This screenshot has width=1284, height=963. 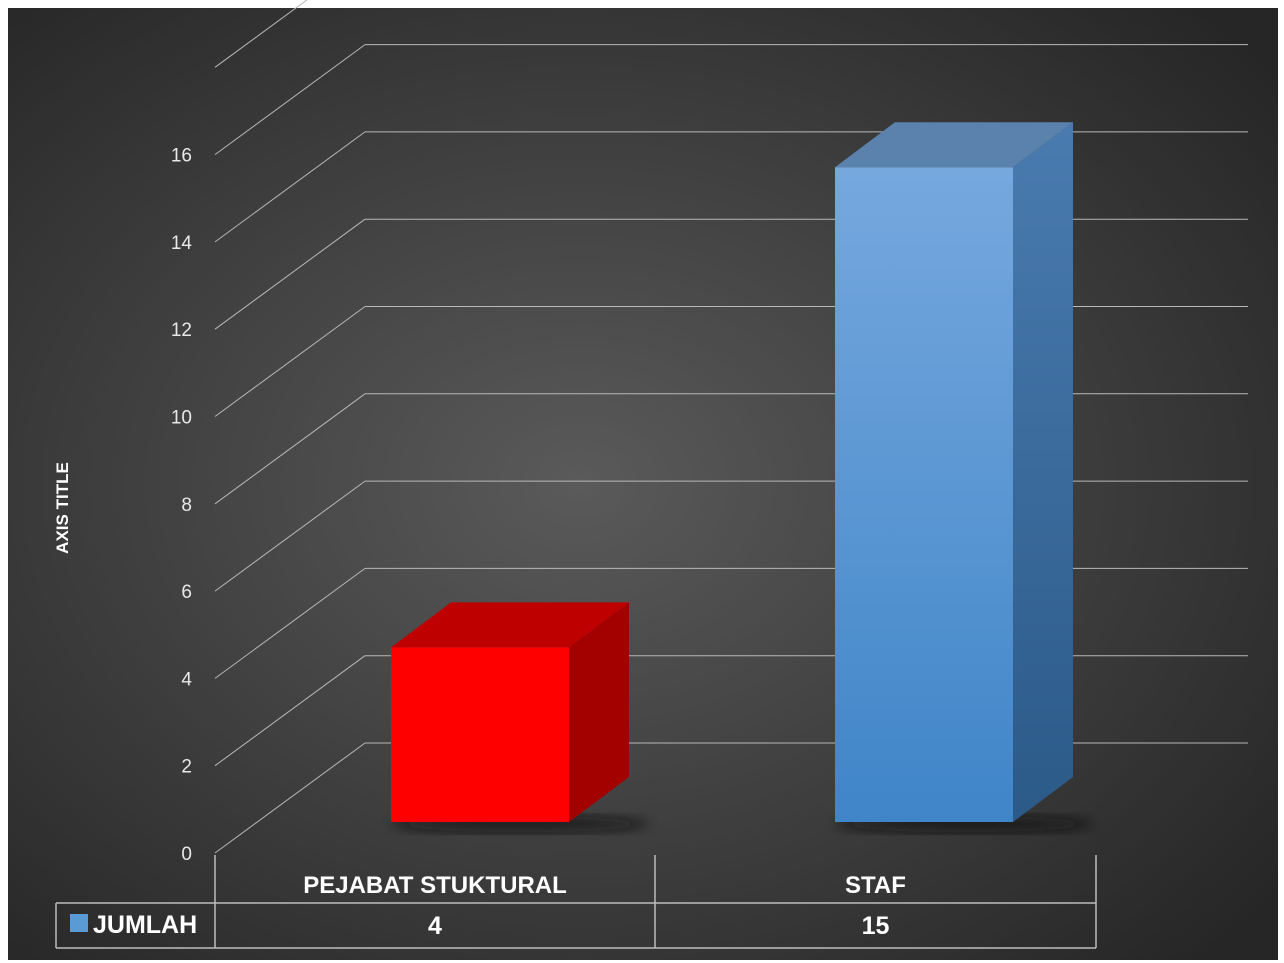 I want to click on y-tick-label: 2, so click(x=186, y=767).